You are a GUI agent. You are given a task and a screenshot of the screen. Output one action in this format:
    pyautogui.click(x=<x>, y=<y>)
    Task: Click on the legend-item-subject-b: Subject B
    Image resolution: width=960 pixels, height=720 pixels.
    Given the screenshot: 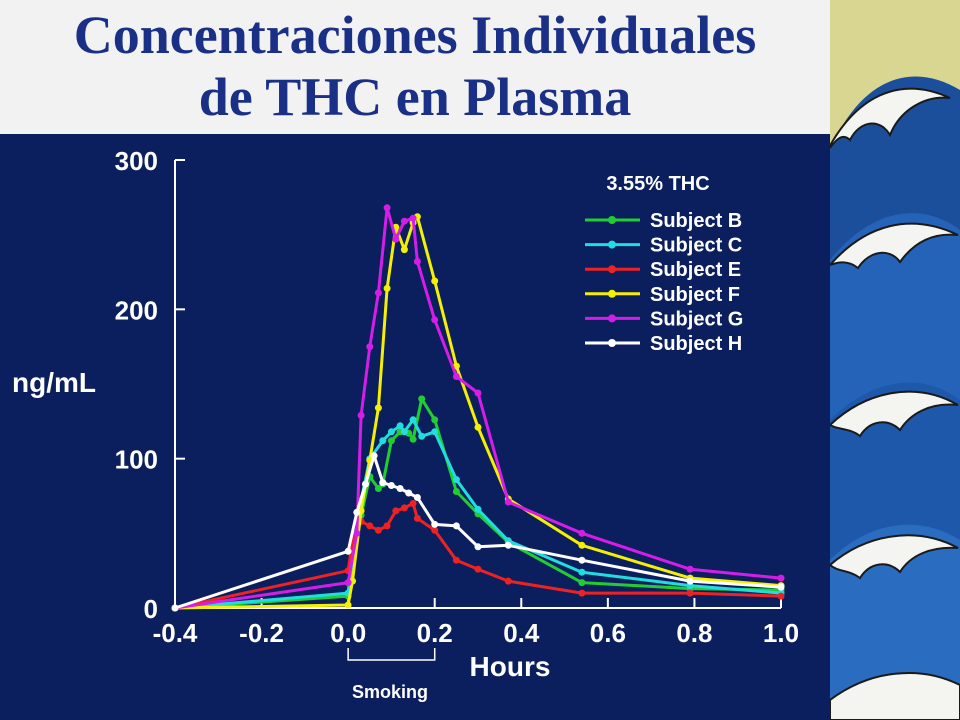 What is the action you would take?
    pyautogui.click(x=663, y=221)
    